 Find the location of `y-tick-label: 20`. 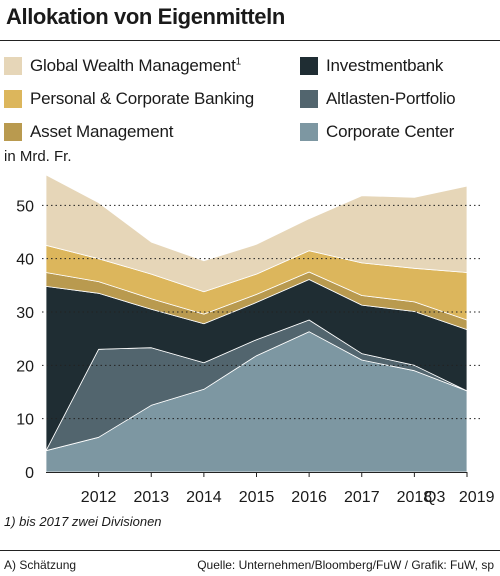

y-tick-label: 20 is located at coordinates (25, 366).